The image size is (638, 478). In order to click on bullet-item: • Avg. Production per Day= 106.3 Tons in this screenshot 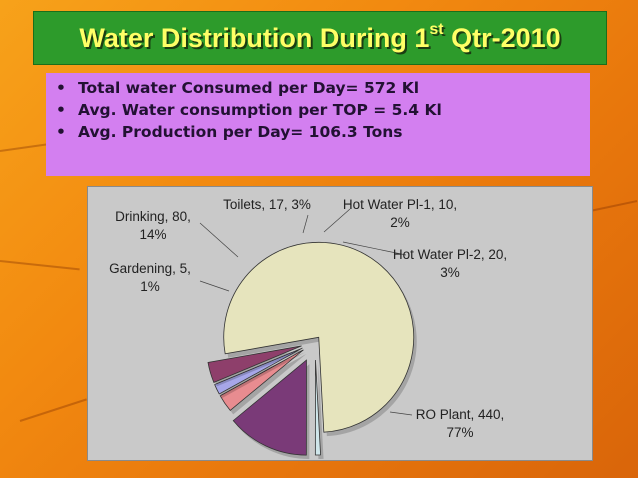, I will do `click(229, 132)`.